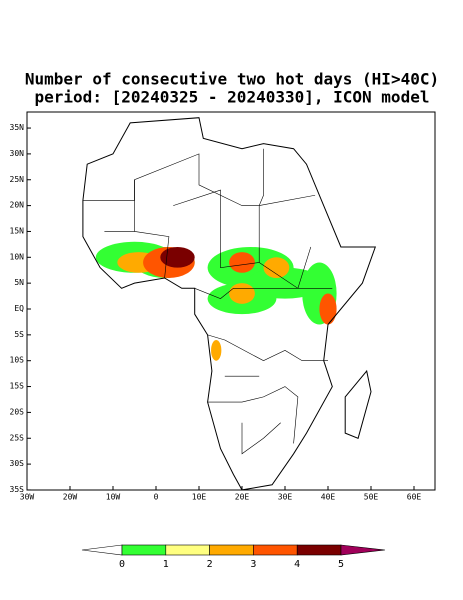  What do you see at coordinates (166, 564) in the screenshot?
I see `colorbar-label: 1` at bounding box center [166, 564].